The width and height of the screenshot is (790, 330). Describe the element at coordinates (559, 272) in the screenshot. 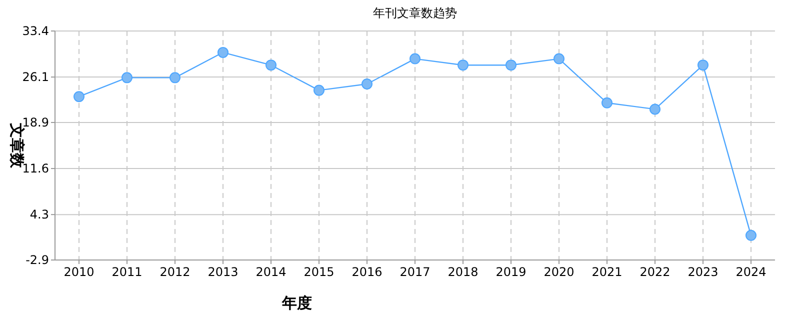

I see `x-tick-label: 2020` at that location.